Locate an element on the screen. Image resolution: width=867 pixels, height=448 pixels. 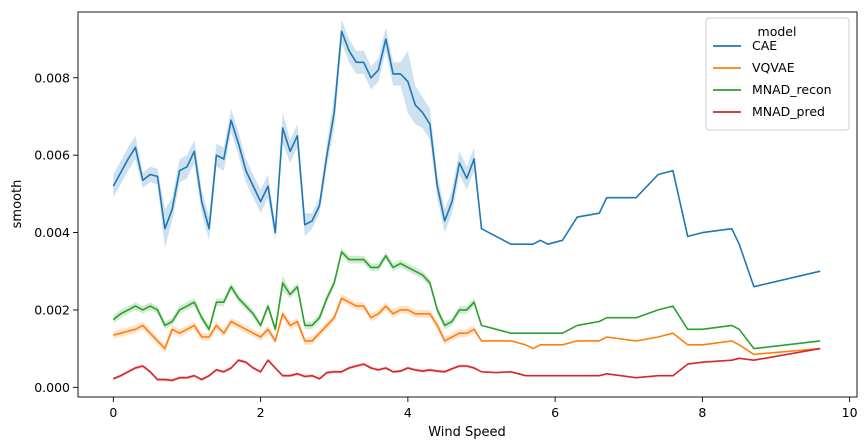
legend-label-mnad-recon: MNAD_recon is located at coordinates (792, 89).